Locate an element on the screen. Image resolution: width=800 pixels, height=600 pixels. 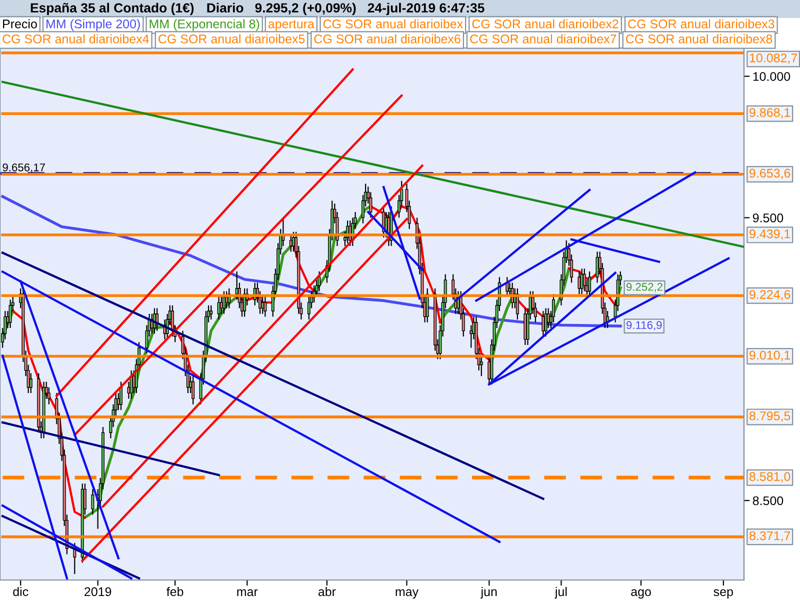
x-tick-label: may is located at coordinates (407, 594).